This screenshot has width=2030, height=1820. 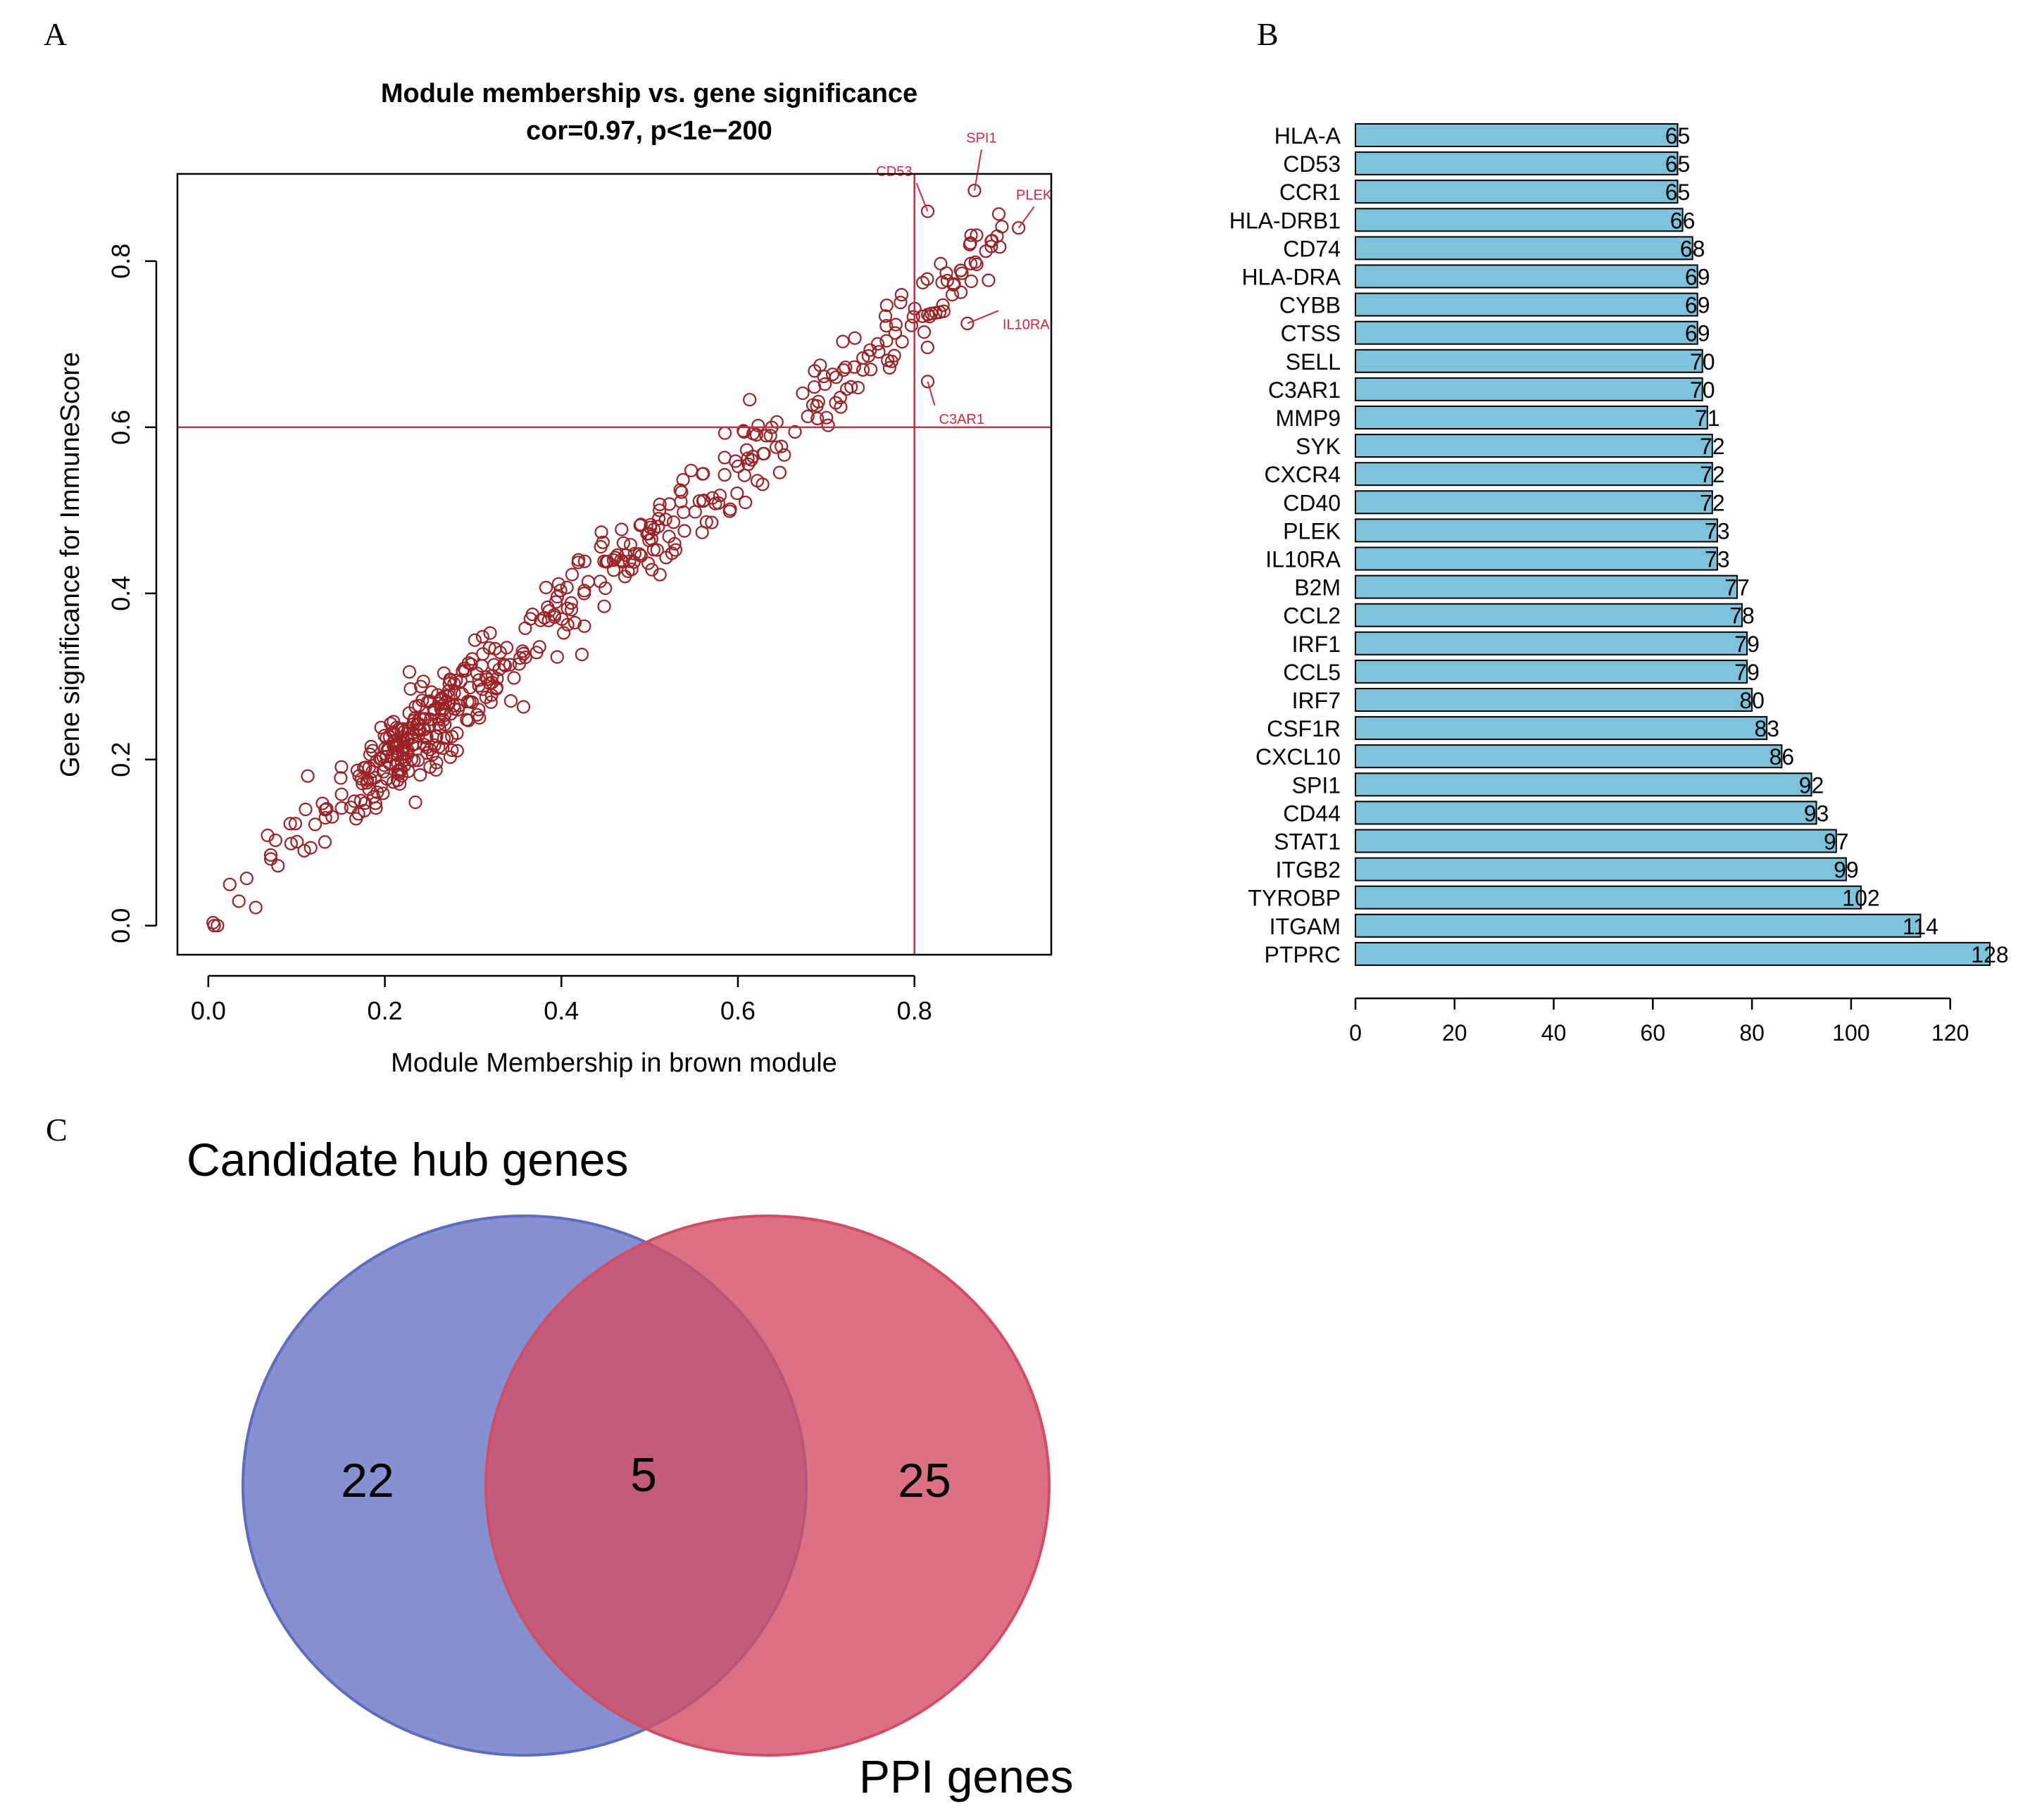 I want to click on bar-category-label: HLA-DRA, so click(x=1292, y=277).